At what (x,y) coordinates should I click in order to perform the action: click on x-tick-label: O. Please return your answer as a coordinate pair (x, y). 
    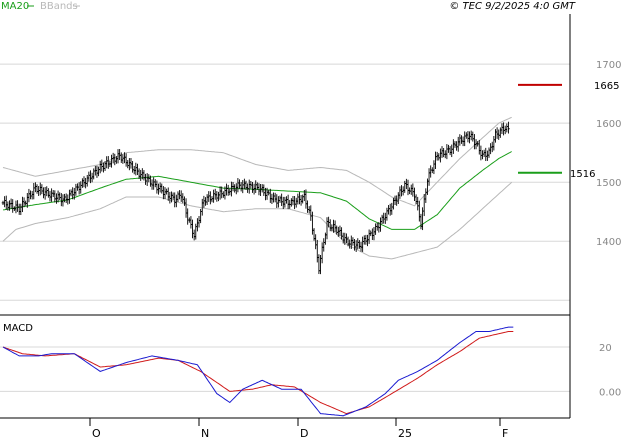
    Looking at the image, I should click on (96, 433).